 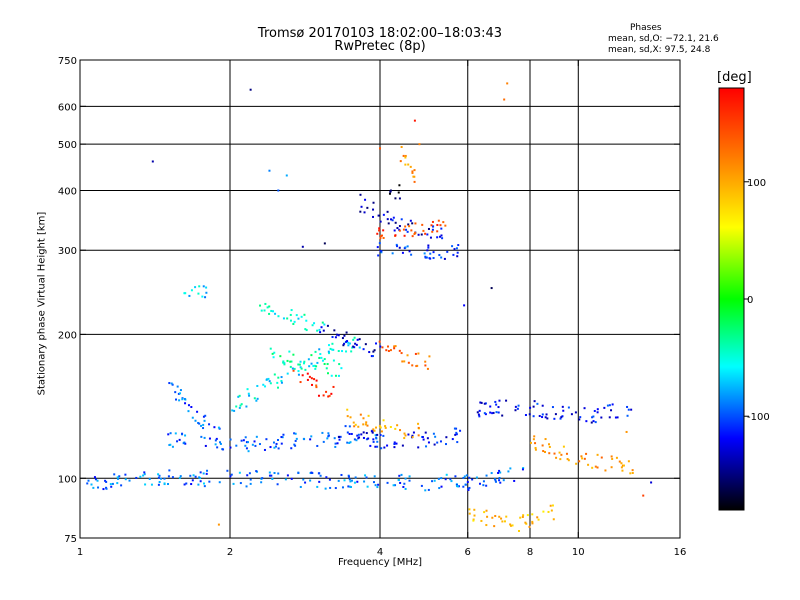 What do you see at coordinates (663, 39) in the screenshot?
I see `phases-stats-o: mean, sd,O: −72.1, 21.6` at bounding box center [663, 39].